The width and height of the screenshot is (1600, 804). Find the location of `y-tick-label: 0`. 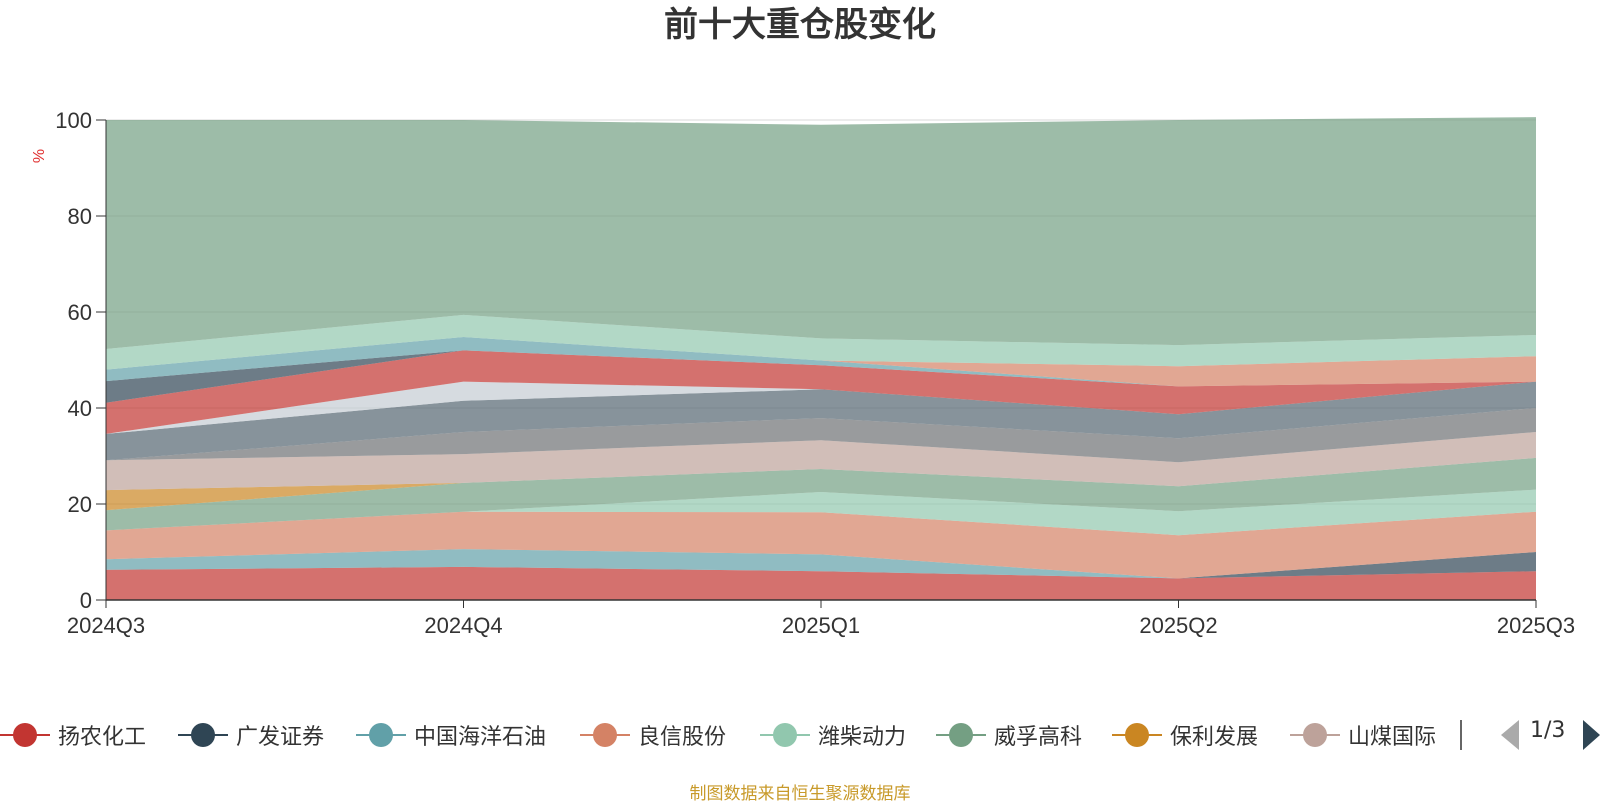

y-tick-label: 0 is located at coordinates (86, 600).